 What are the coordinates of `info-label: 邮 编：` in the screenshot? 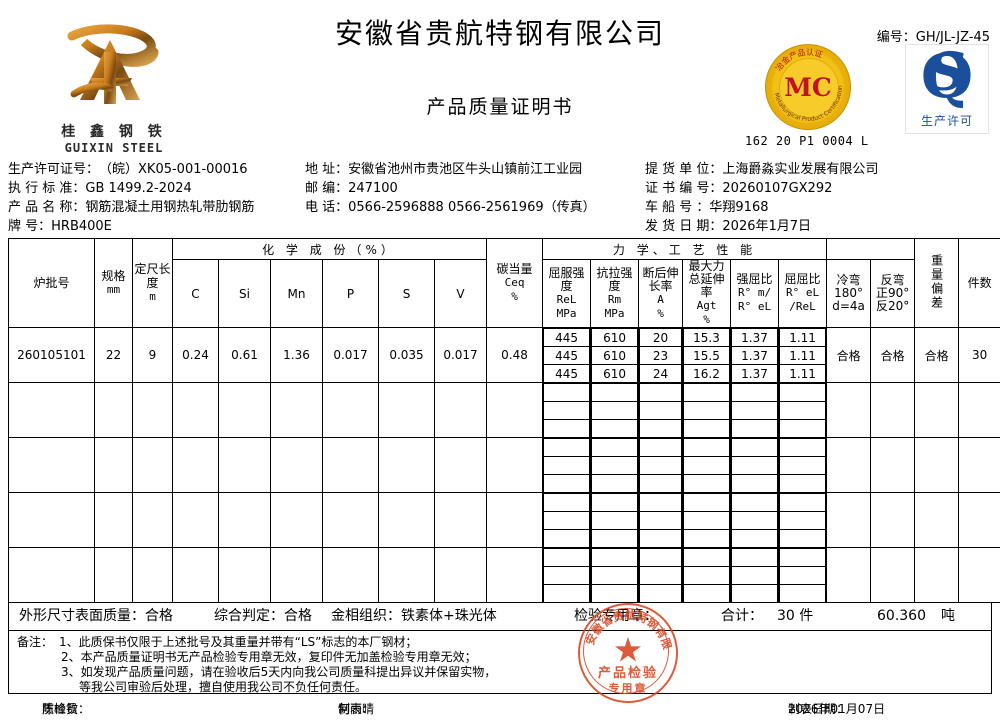 It's located at (326, 188).